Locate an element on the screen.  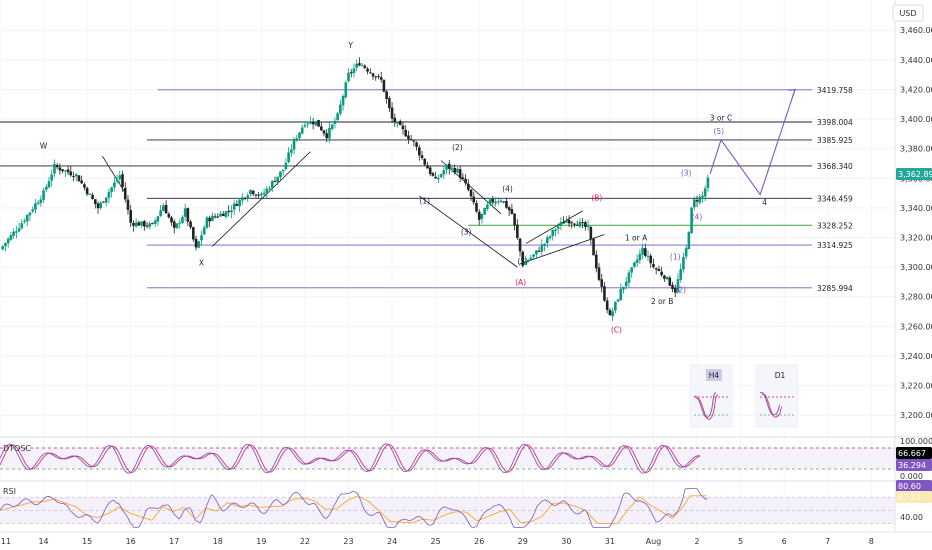
price-tags: 3,362.895 66.667 36.294 80.60 67.27 is located at coordinates (914, 335).